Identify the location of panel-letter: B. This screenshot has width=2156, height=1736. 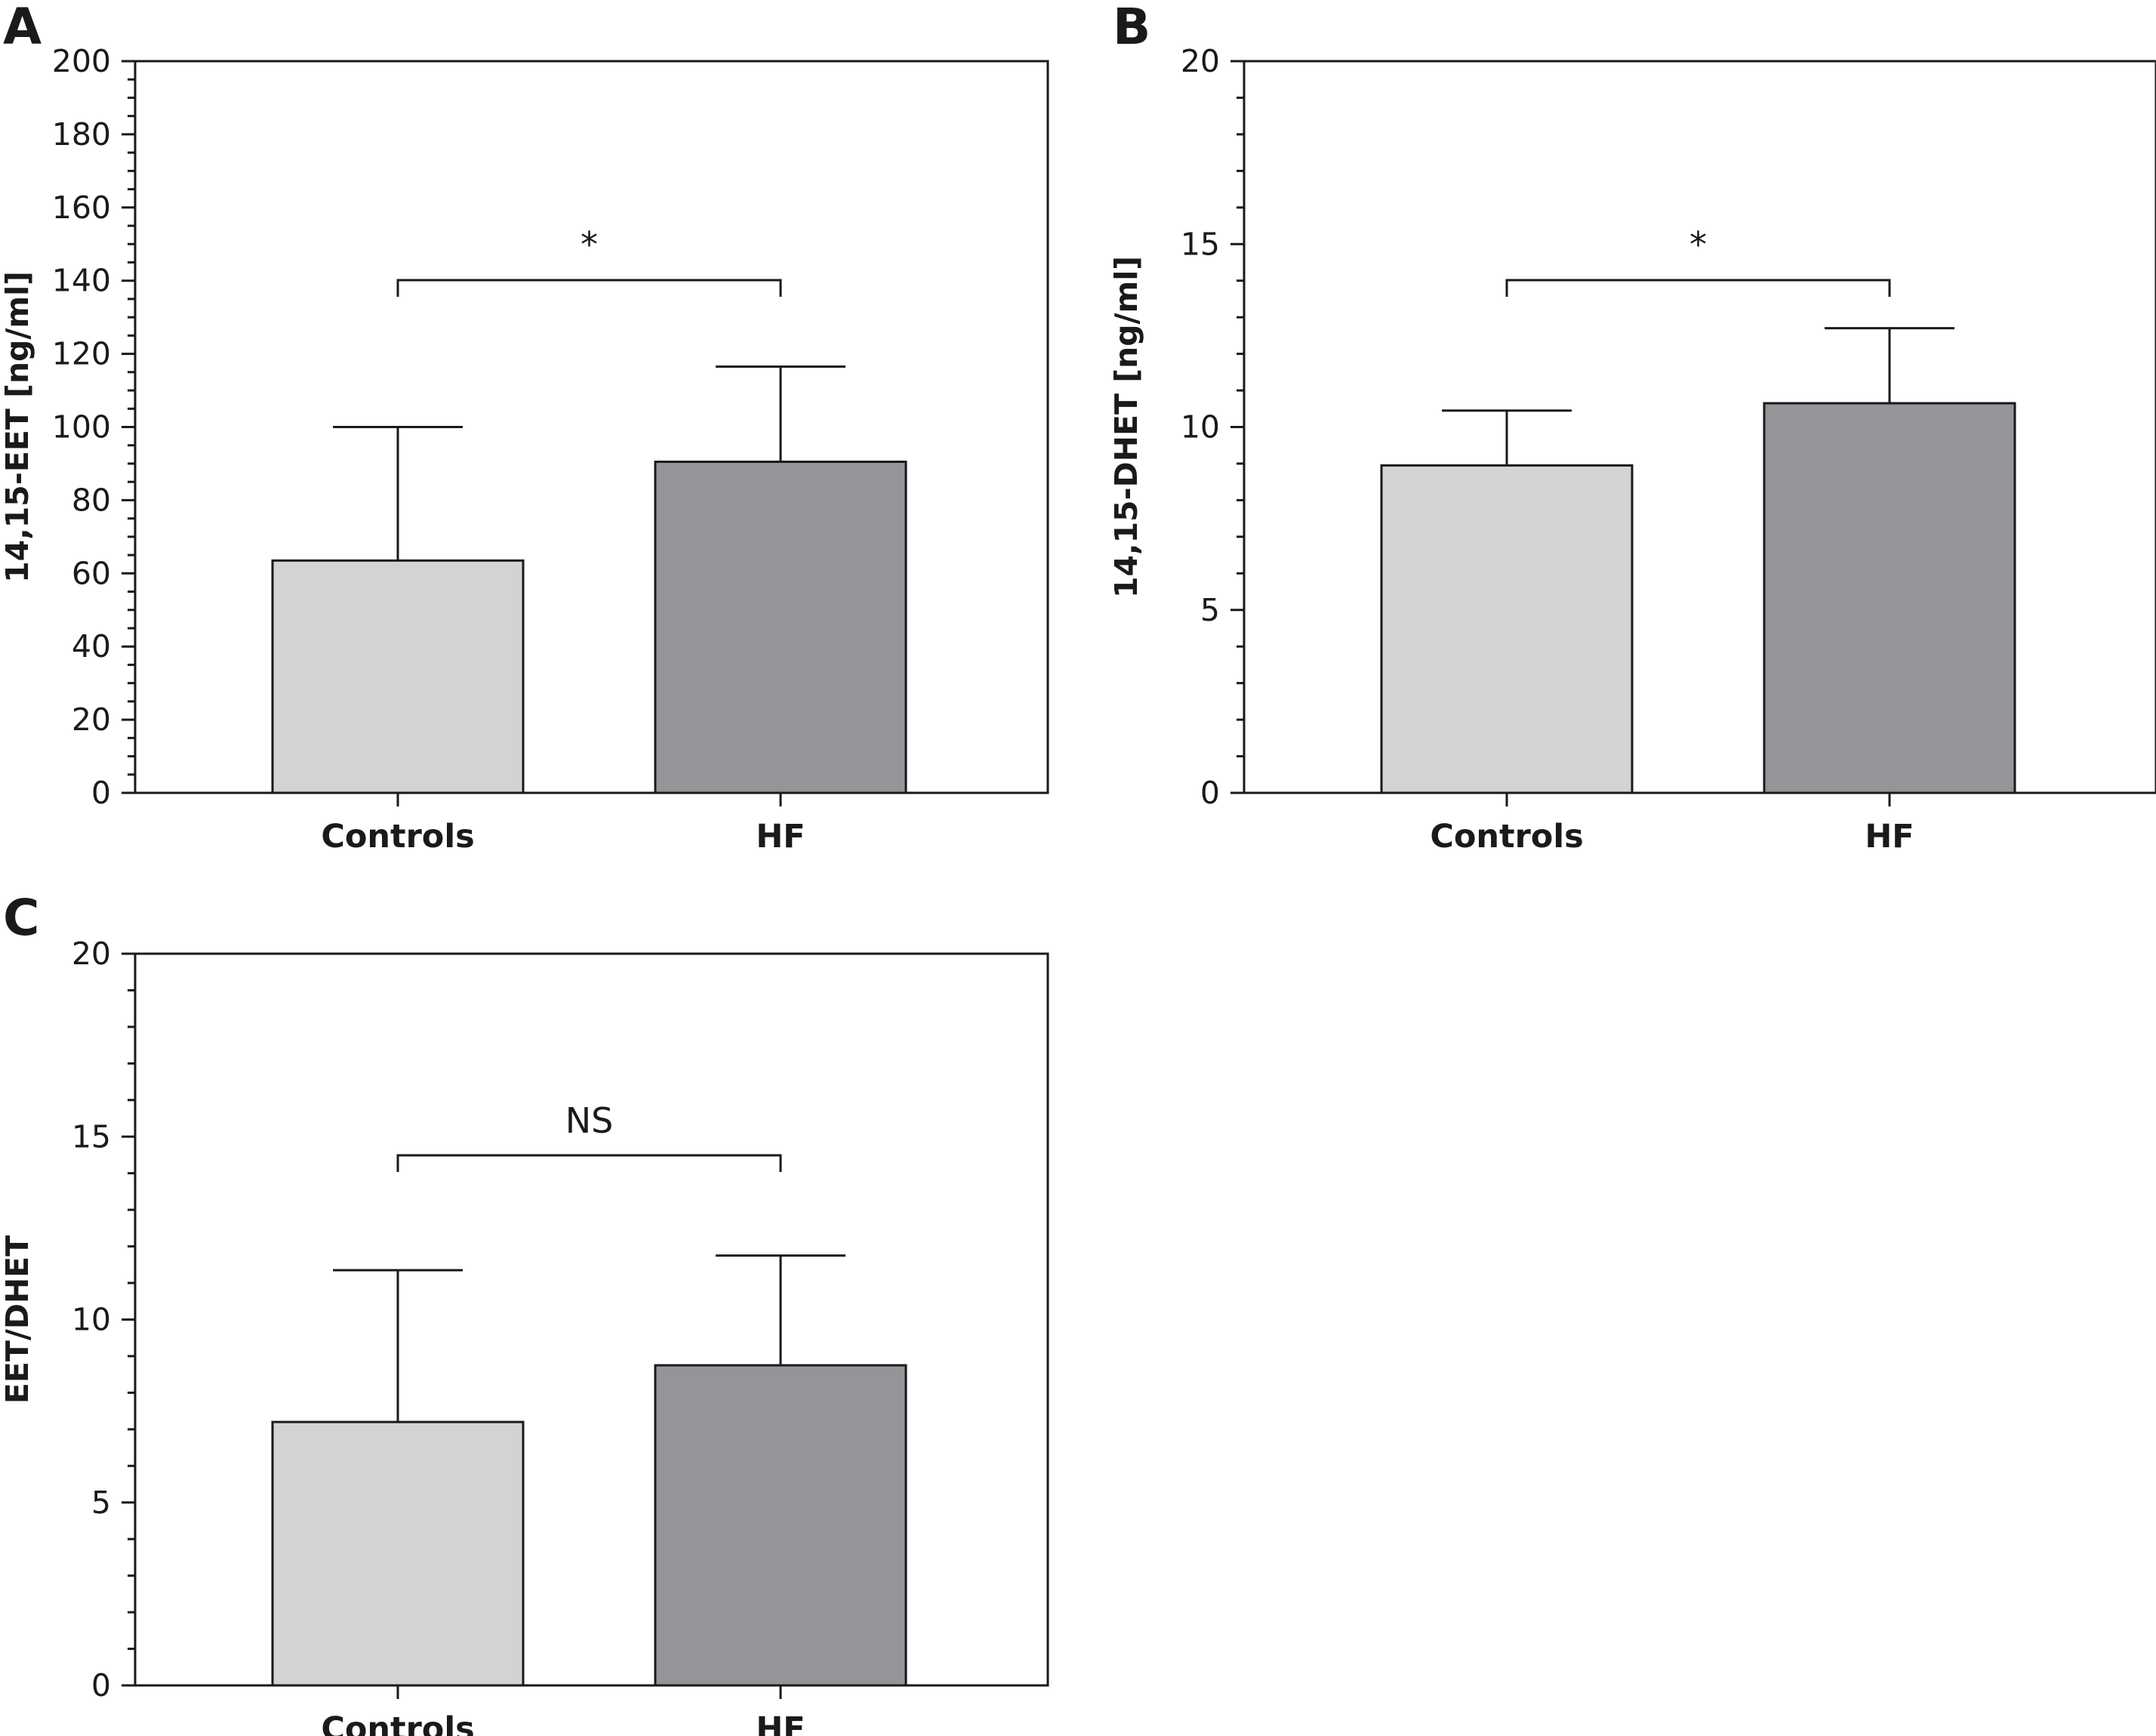
(1131, 28).